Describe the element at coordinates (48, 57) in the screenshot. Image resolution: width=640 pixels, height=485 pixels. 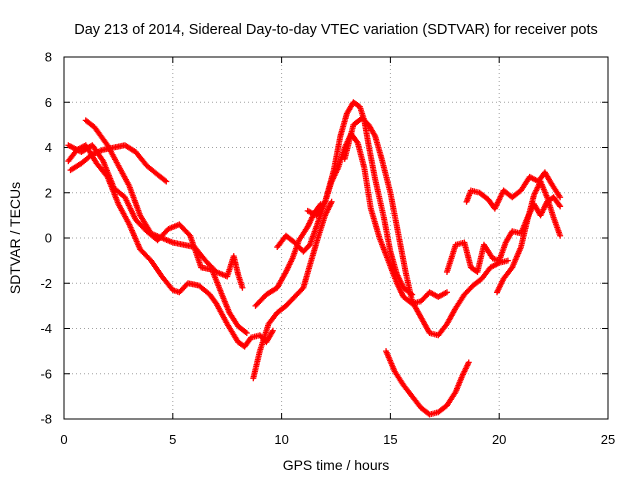
I see `y-tick-label: 8` at that location.